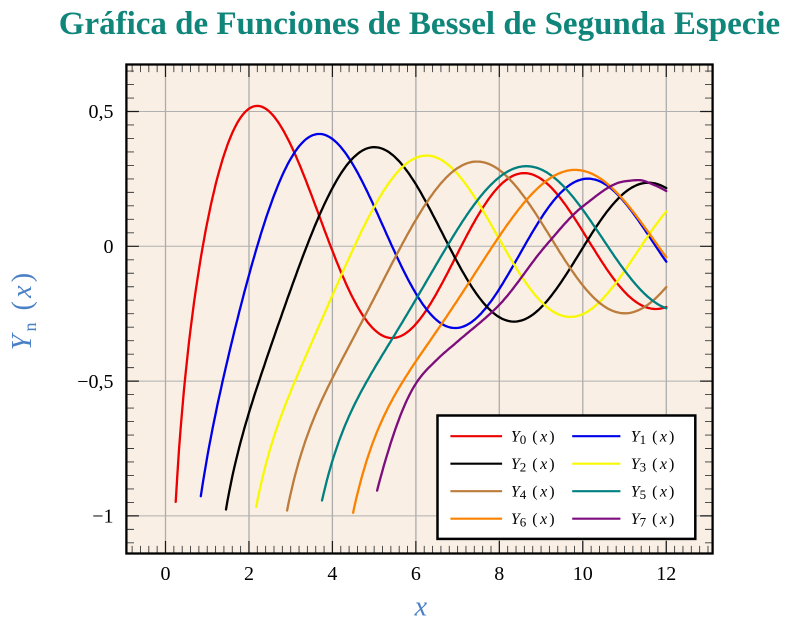 Image resolution: width=794 pixels, height=628 pixels. What do you see at coordinates (666, 574) in the screenshot?
I see `svg-text: 12` at bounding box center [666, 574].